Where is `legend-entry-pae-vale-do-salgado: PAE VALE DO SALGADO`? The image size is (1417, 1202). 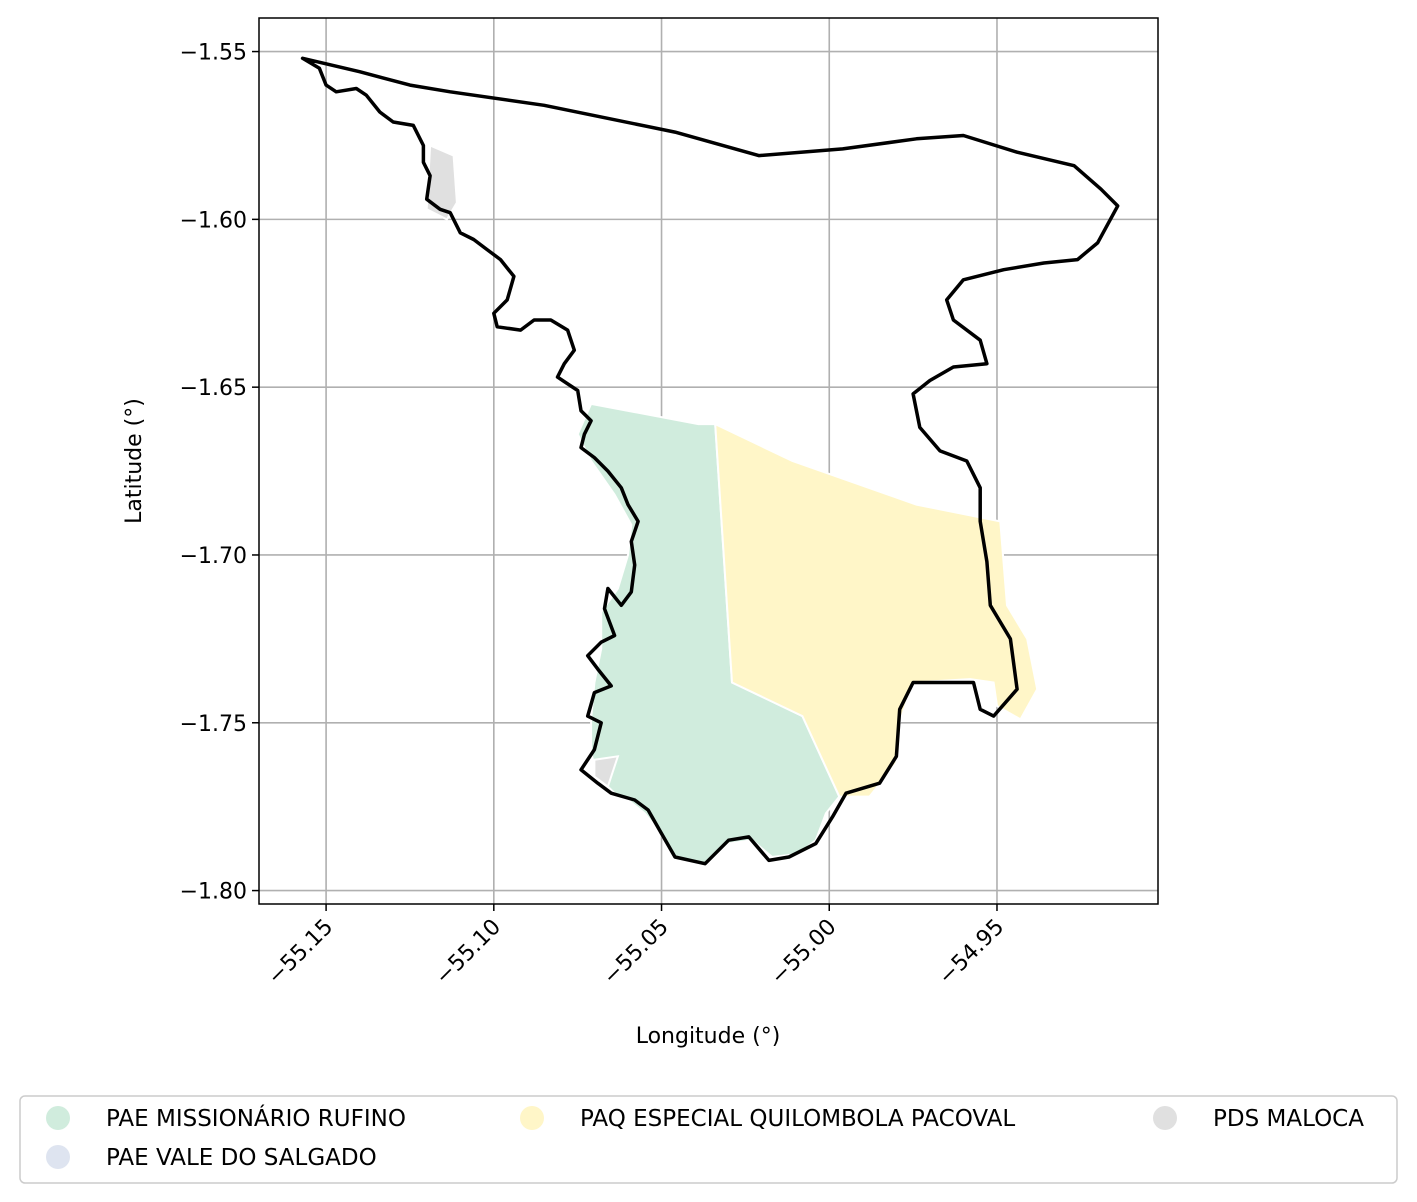
legend-entry-pae-vale-do-salgado: PAE VALE DO SALGADO is located at coordinates (211, 1158).